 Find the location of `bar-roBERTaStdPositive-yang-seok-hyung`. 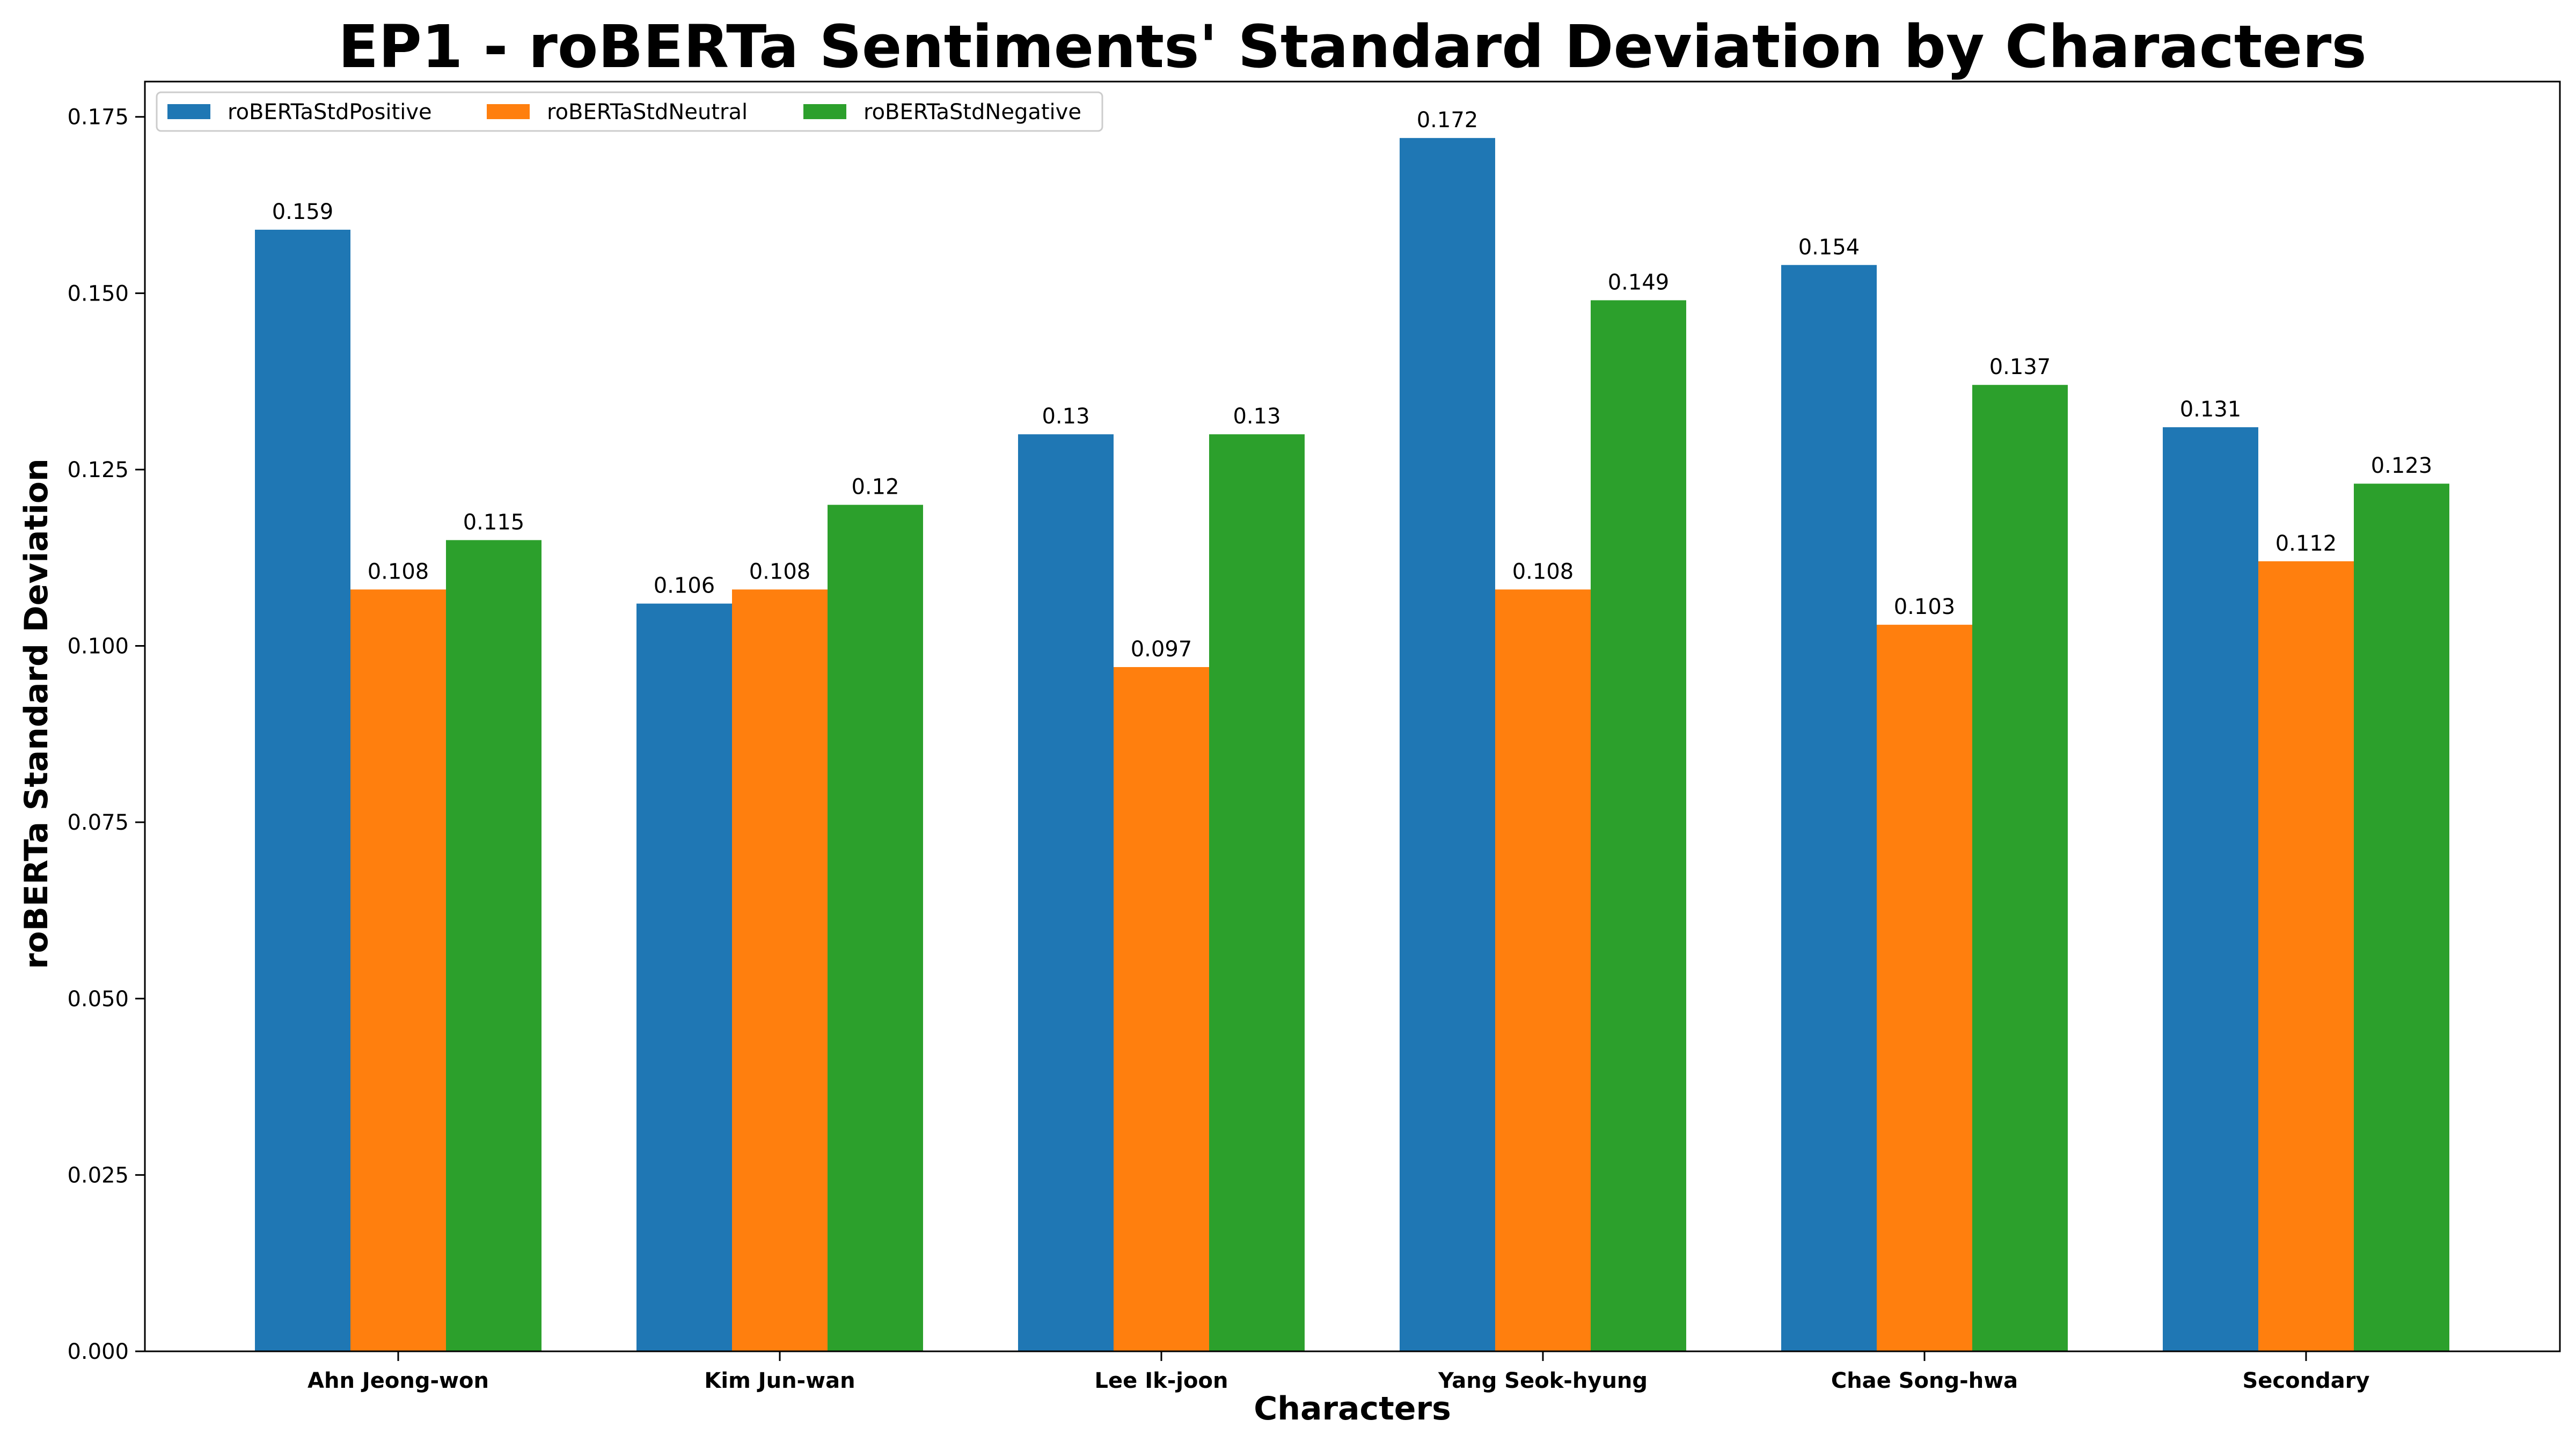

bar-roBERTaStdPositive-yang-seok-hyung is located at coordinates (1447, 745).